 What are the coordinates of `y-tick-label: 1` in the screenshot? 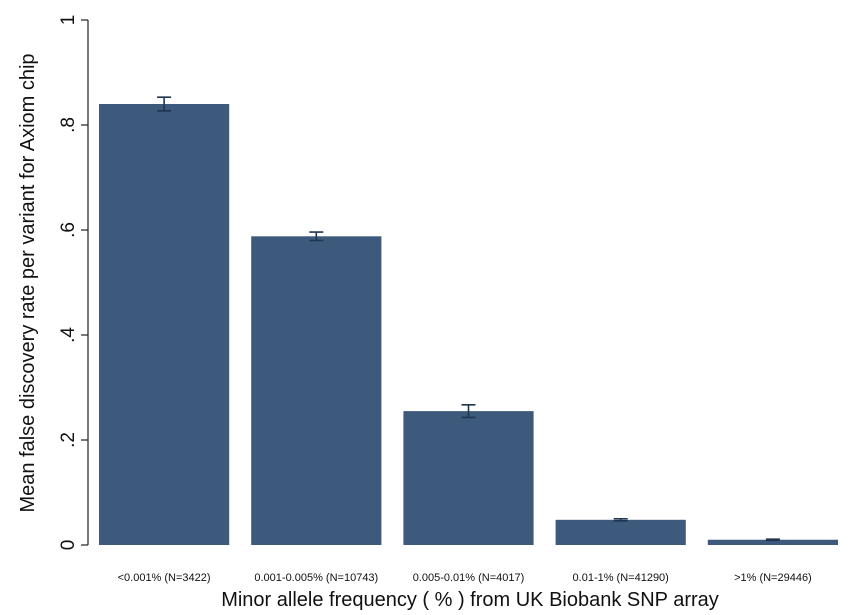 It's located at (68, 20).